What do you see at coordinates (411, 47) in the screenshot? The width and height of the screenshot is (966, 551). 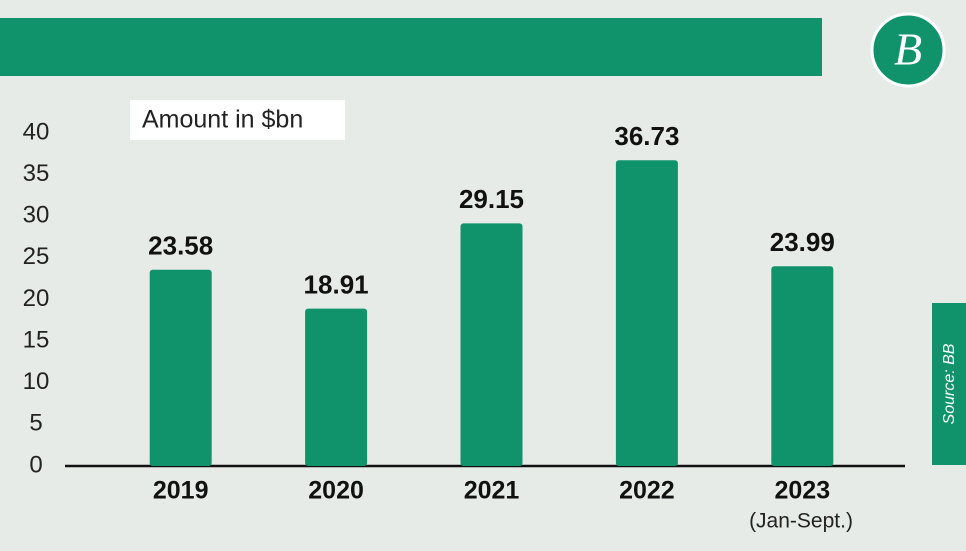 I see `title-banner` at bounding box center [411, 47].